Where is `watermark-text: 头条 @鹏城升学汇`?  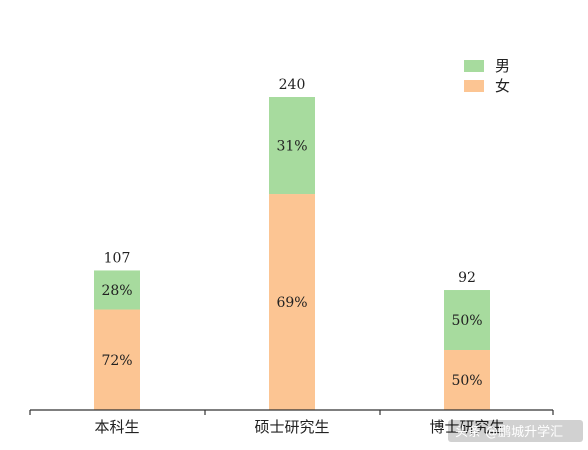 watermark-text: 头条 @鹏城升学汇 is located at coordinates (509, 432).